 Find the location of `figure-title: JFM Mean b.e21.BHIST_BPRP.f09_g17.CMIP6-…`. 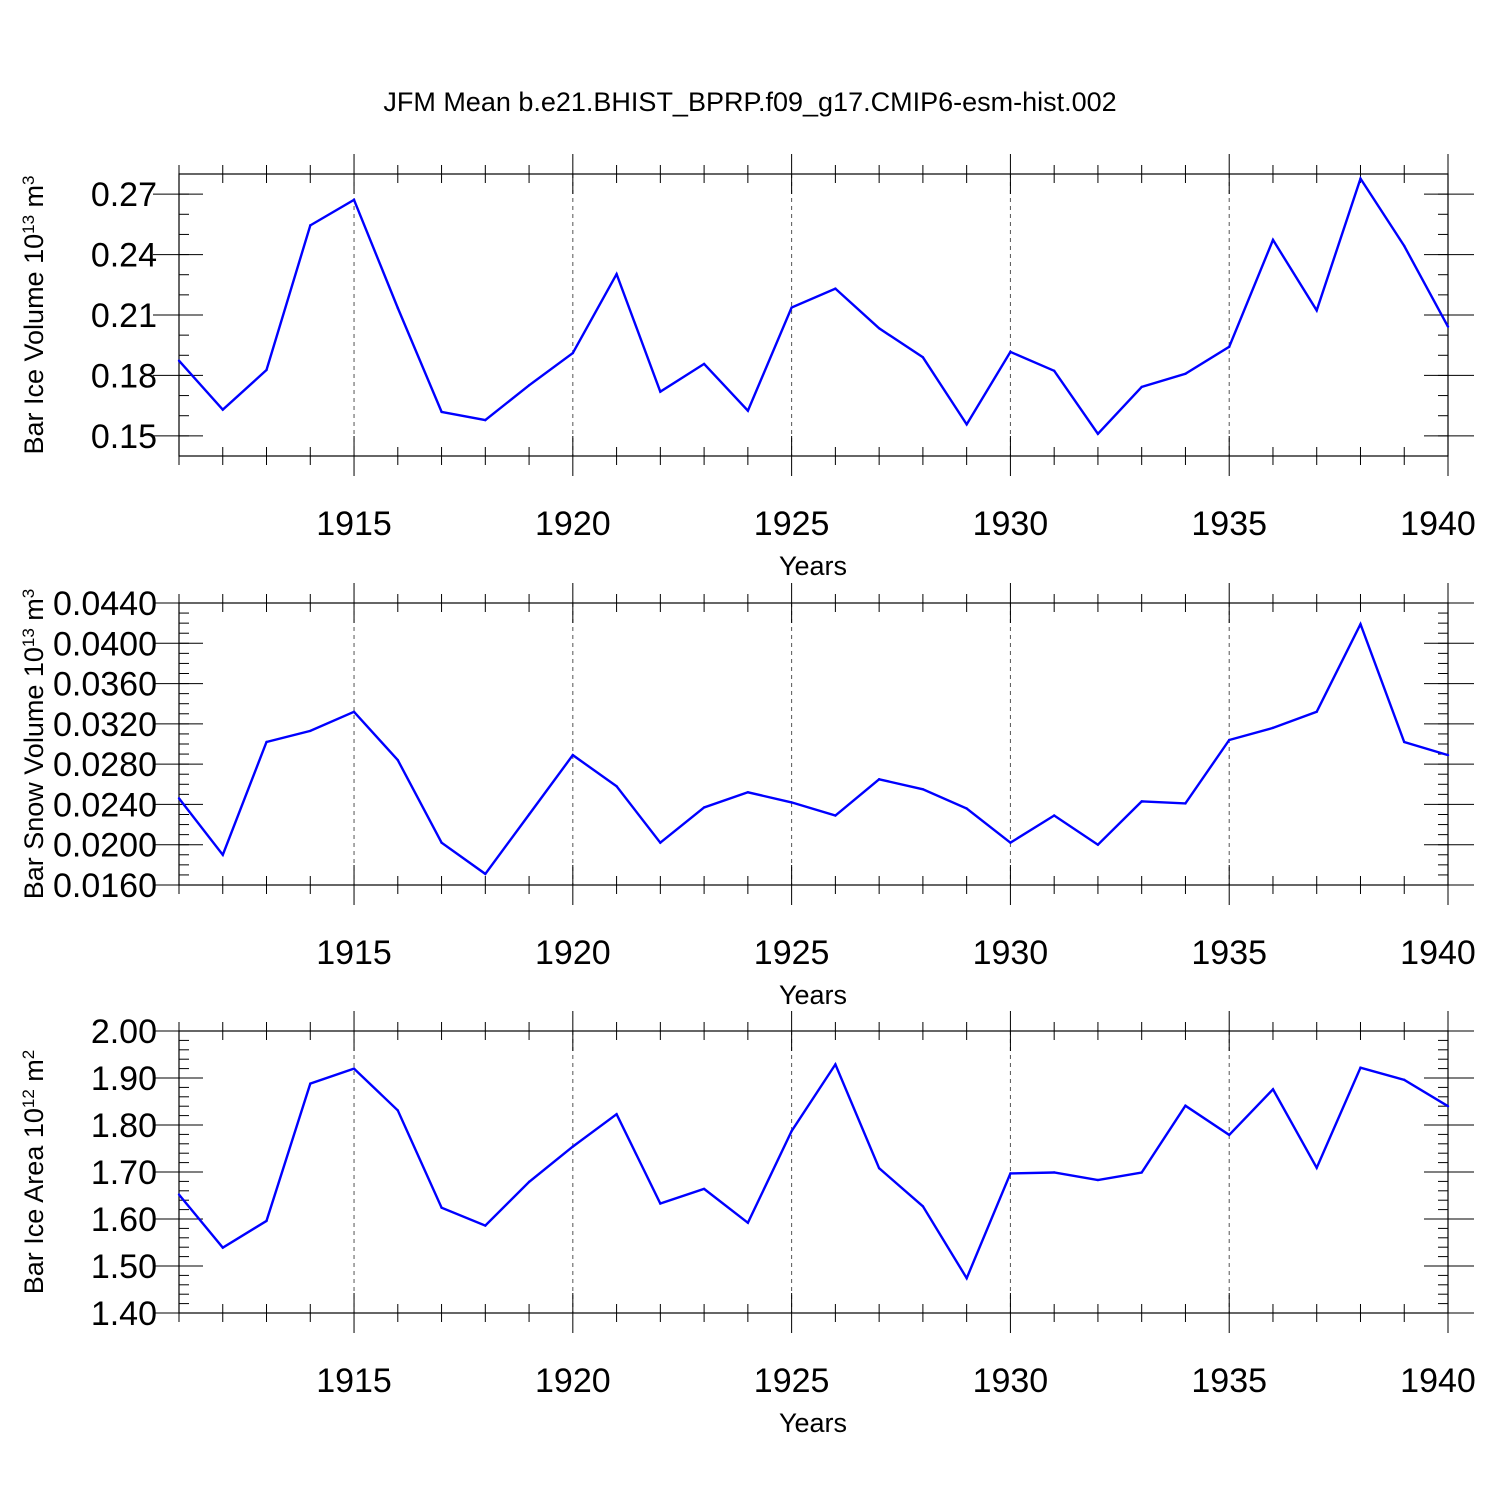

figure-title: JFM Mean b.e21.BHIST_BPRP.f09_g17.CMIP6-… is located at coordinates (749, 102).